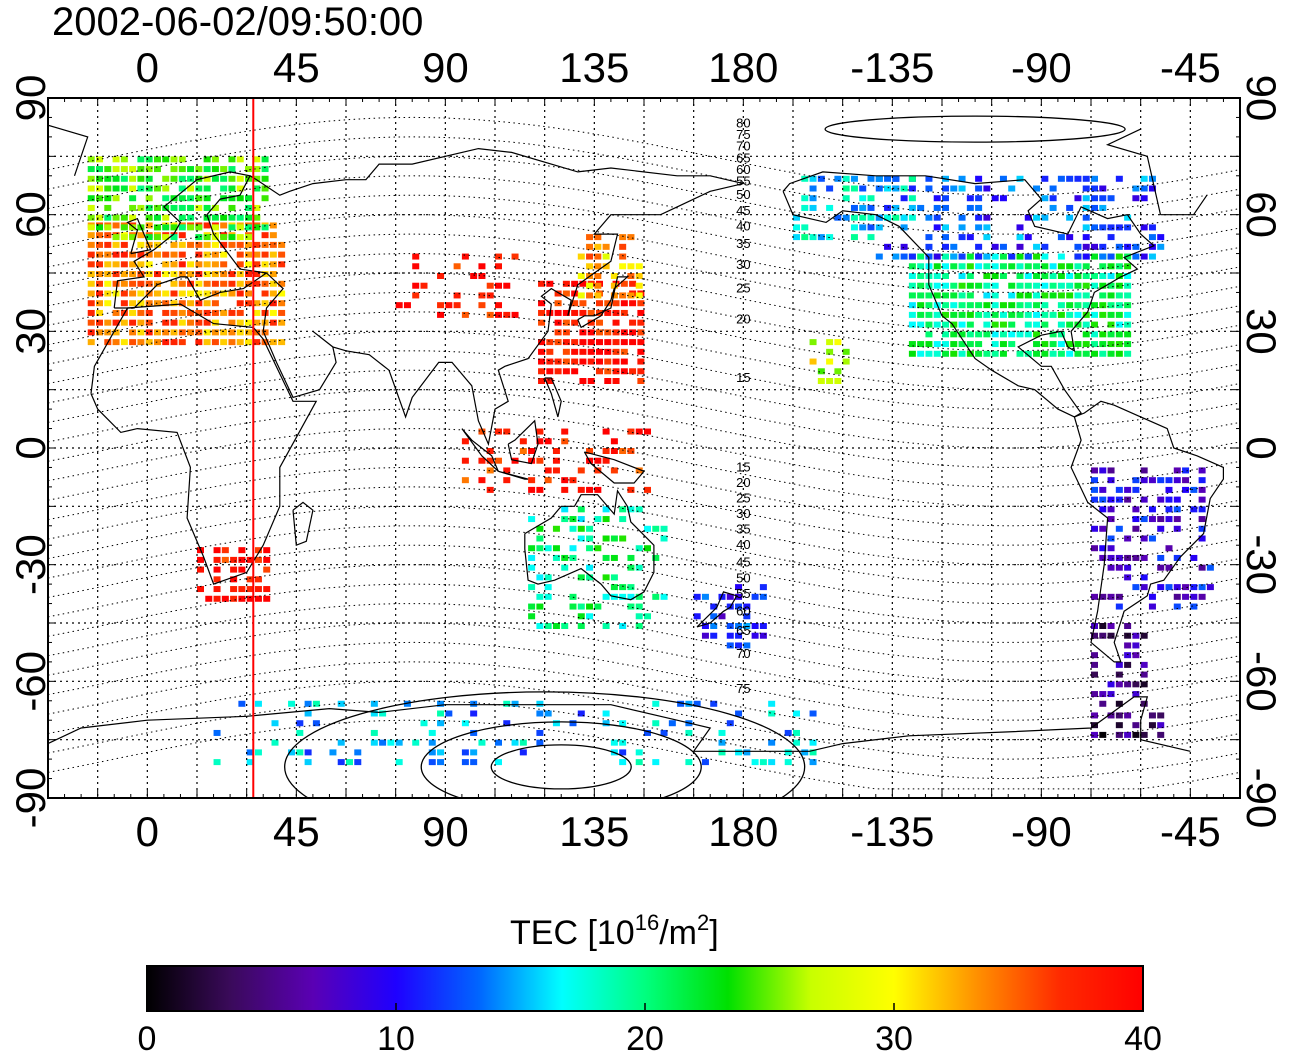  I want to click on x-tick-label: 180, so click(743, 831).